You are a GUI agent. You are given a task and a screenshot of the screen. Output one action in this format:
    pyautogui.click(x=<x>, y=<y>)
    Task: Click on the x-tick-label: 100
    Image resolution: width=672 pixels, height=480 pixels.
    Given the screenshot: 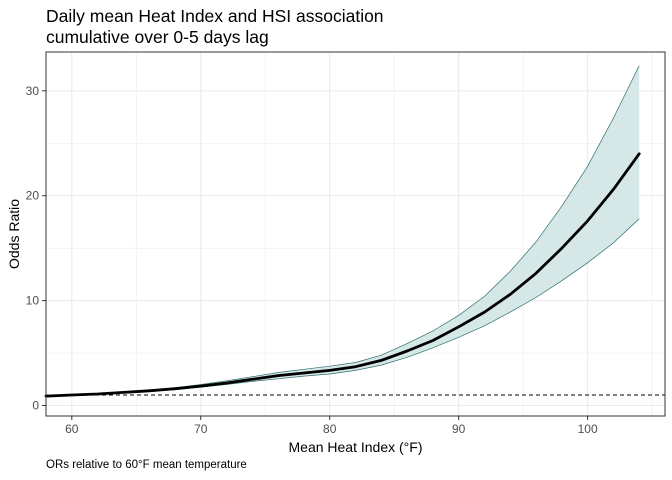 What is the action you would take?
    pyautogui.click(x=588, y=429)
    